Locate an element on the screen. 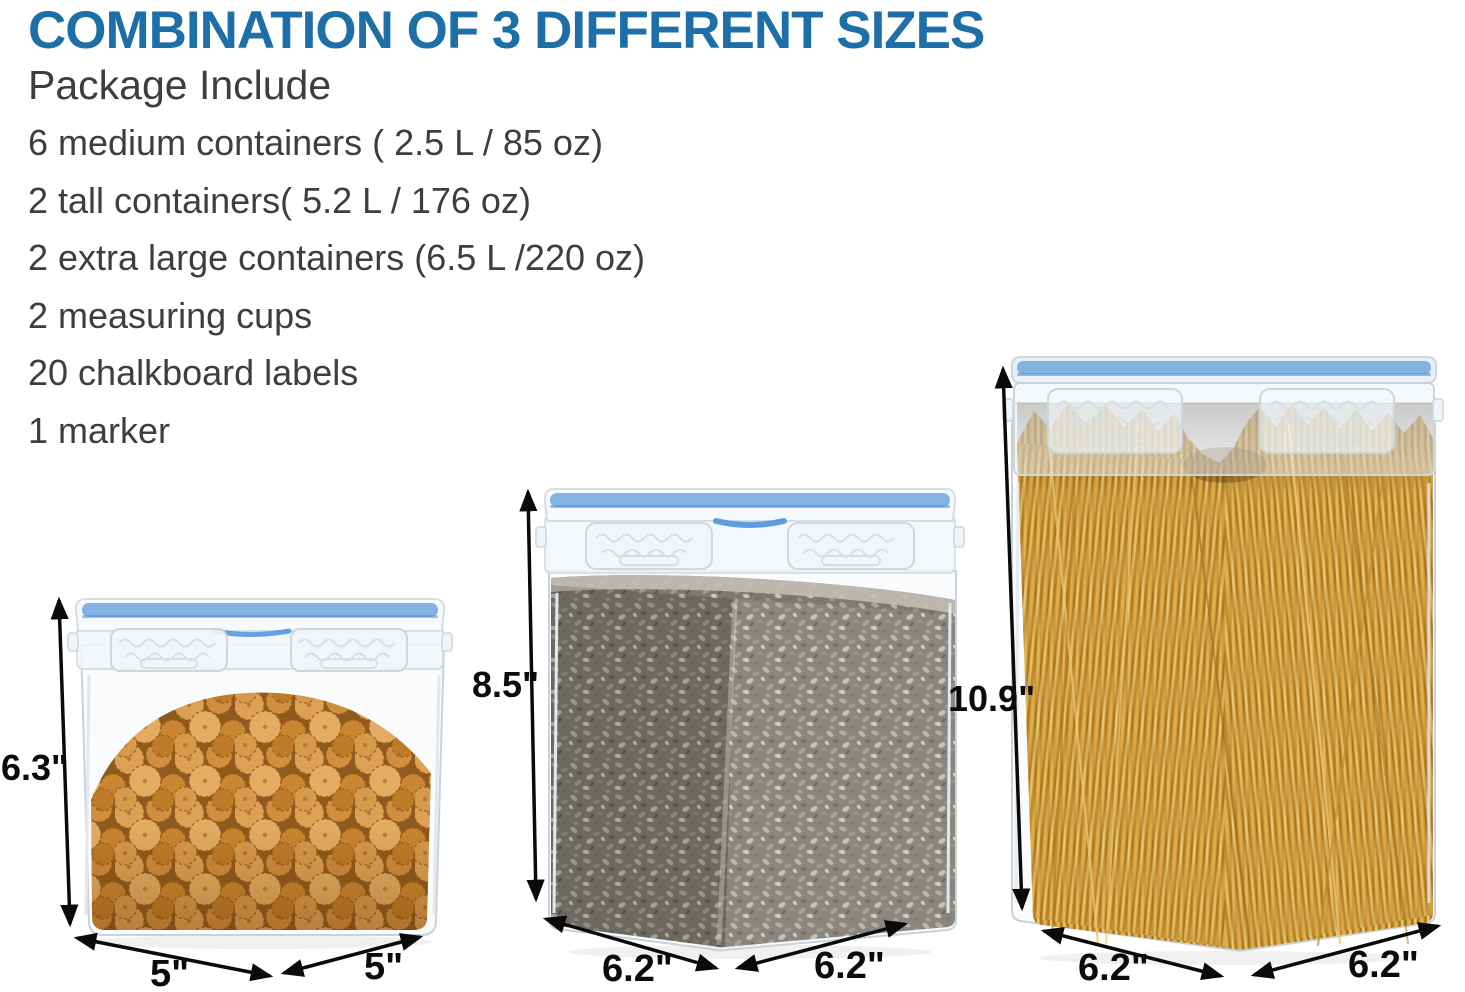  package-item: 6 medium containers ( 2.5 L / 85 oz) is located at coordinates (315, 142).